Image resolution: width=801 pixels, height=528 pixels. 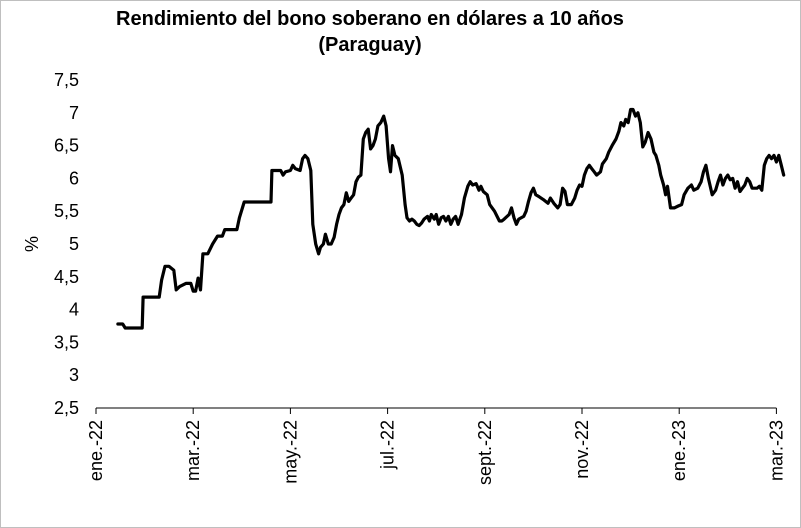 What do you see at coordinates (582, 449) in the screenshot?
I see `x-tick-label: nov.-22` at bounding box center [582, 449].